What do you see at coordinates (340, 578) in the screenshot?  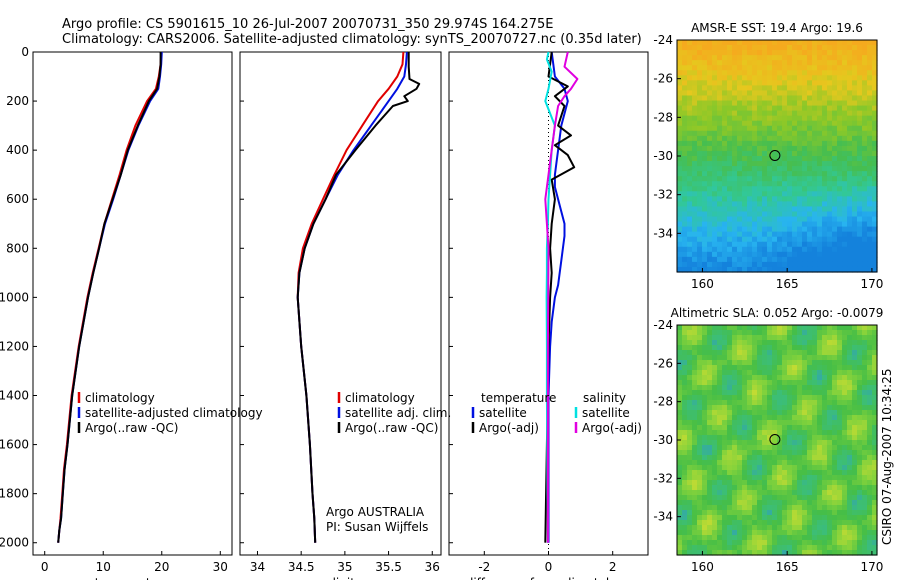 I see `x-axis-label-salinity: salinity` at bounding box center [340, 578].